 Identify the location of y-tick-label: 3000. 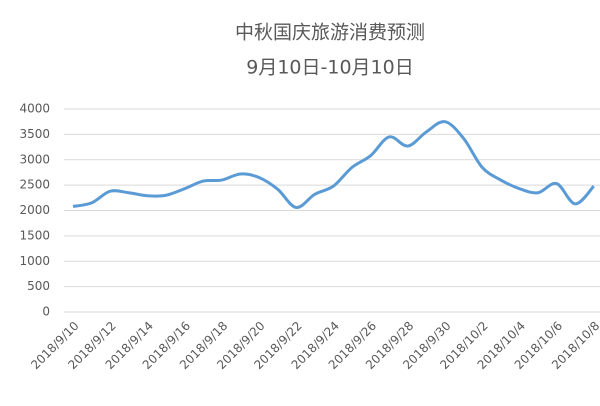
(34, 159).